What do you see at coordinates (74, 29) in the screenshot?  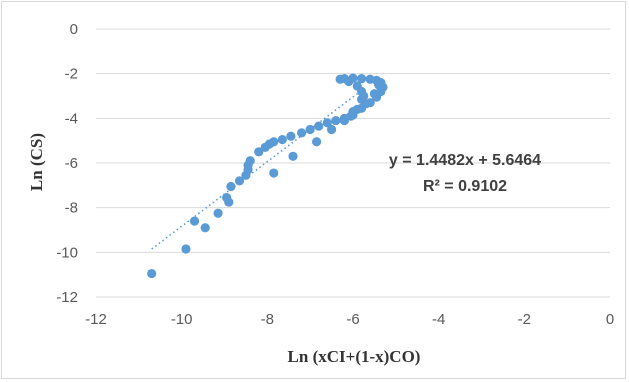 I see `y-tick-label: 0` at bounding box center [74, 29].